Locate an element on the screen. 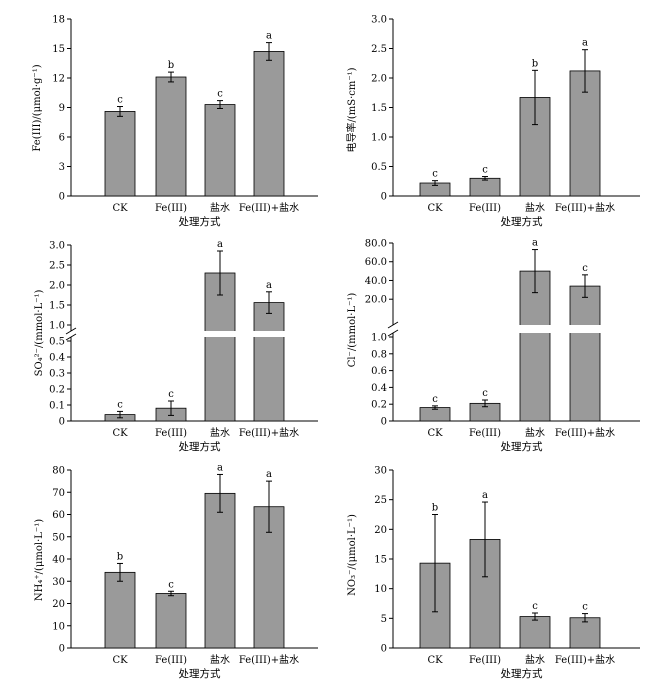 The height and width of the screenshot is (688, 672). y-axis-title: SO₄²⁻/(mmol·L⁻¹) is located at coordinates (39, 333).